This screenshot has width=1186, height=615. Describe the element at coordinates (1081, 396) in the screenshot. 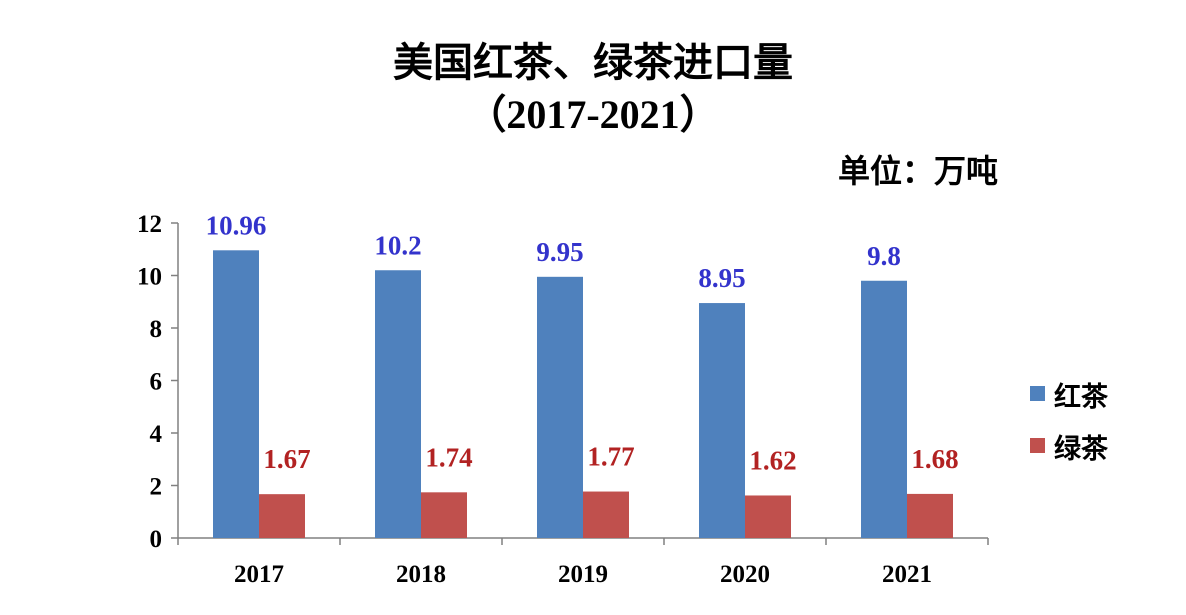

I see `legend-label: 红茶` at that location.